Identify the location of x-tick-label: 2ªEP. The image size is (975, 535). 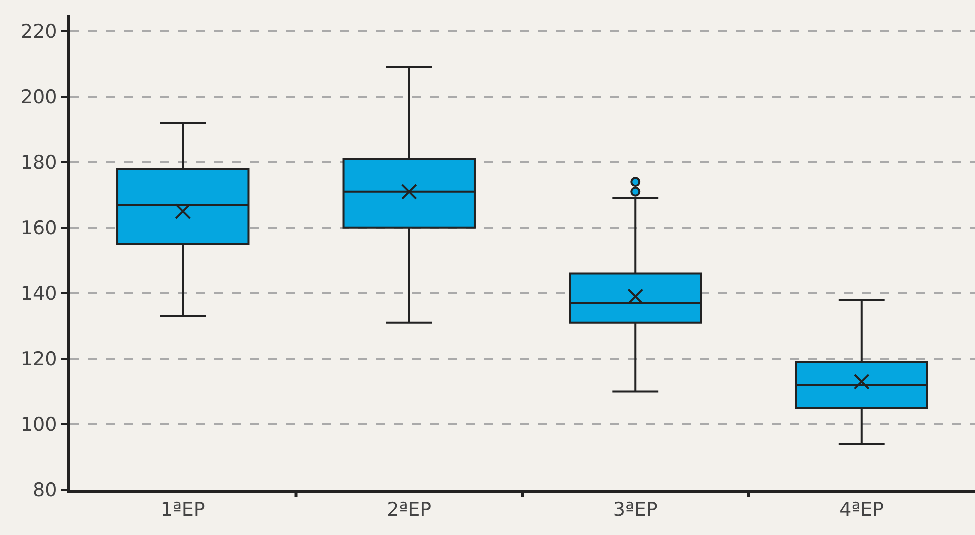
(409, 509).